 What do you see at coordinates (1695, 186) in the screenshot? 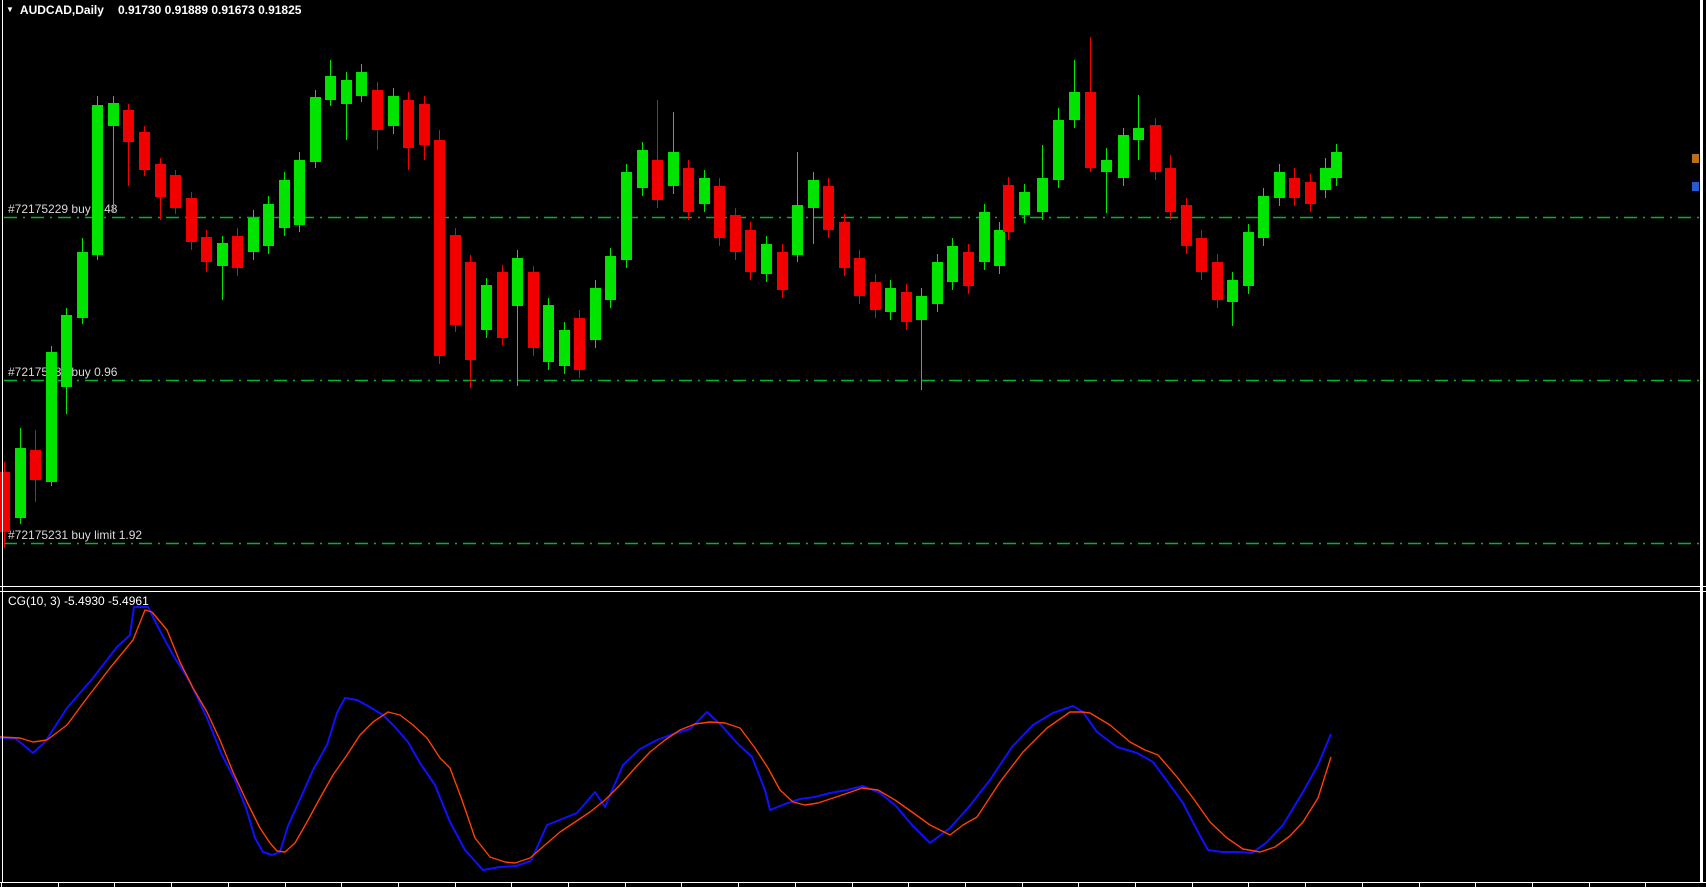
I see `bid-price-marker` at bounding box center [1695, 186].